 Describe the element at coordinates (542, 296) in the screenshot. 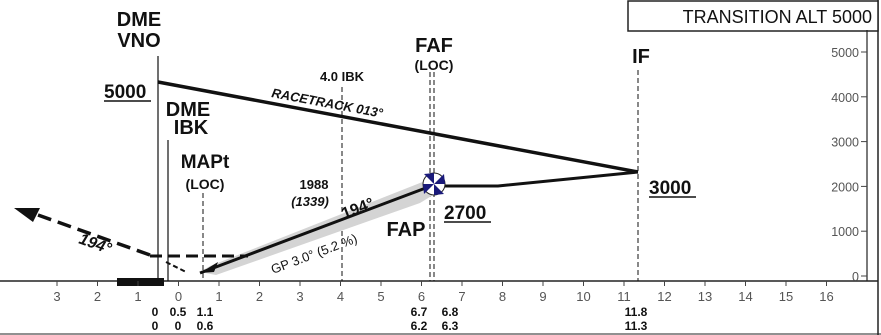

I see `distance-tick-label: 9` at that location.